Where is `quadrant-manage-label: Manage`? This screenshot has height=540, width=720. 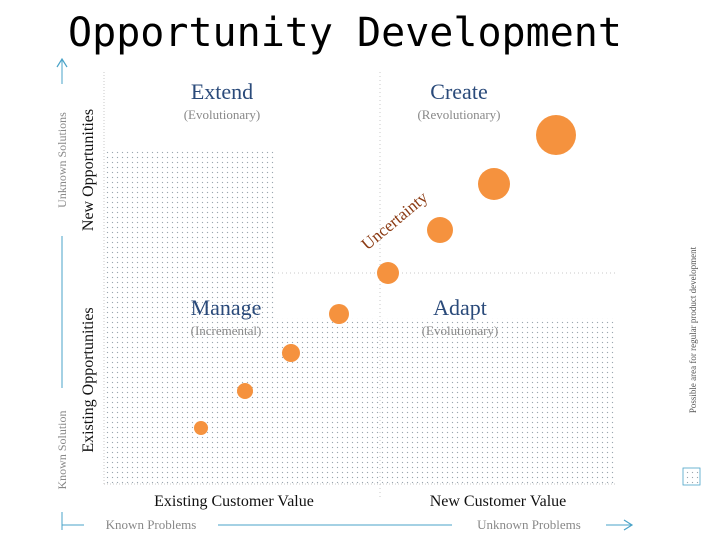 quadrant-manage-label: Manage is located at coordinates (226, 307).